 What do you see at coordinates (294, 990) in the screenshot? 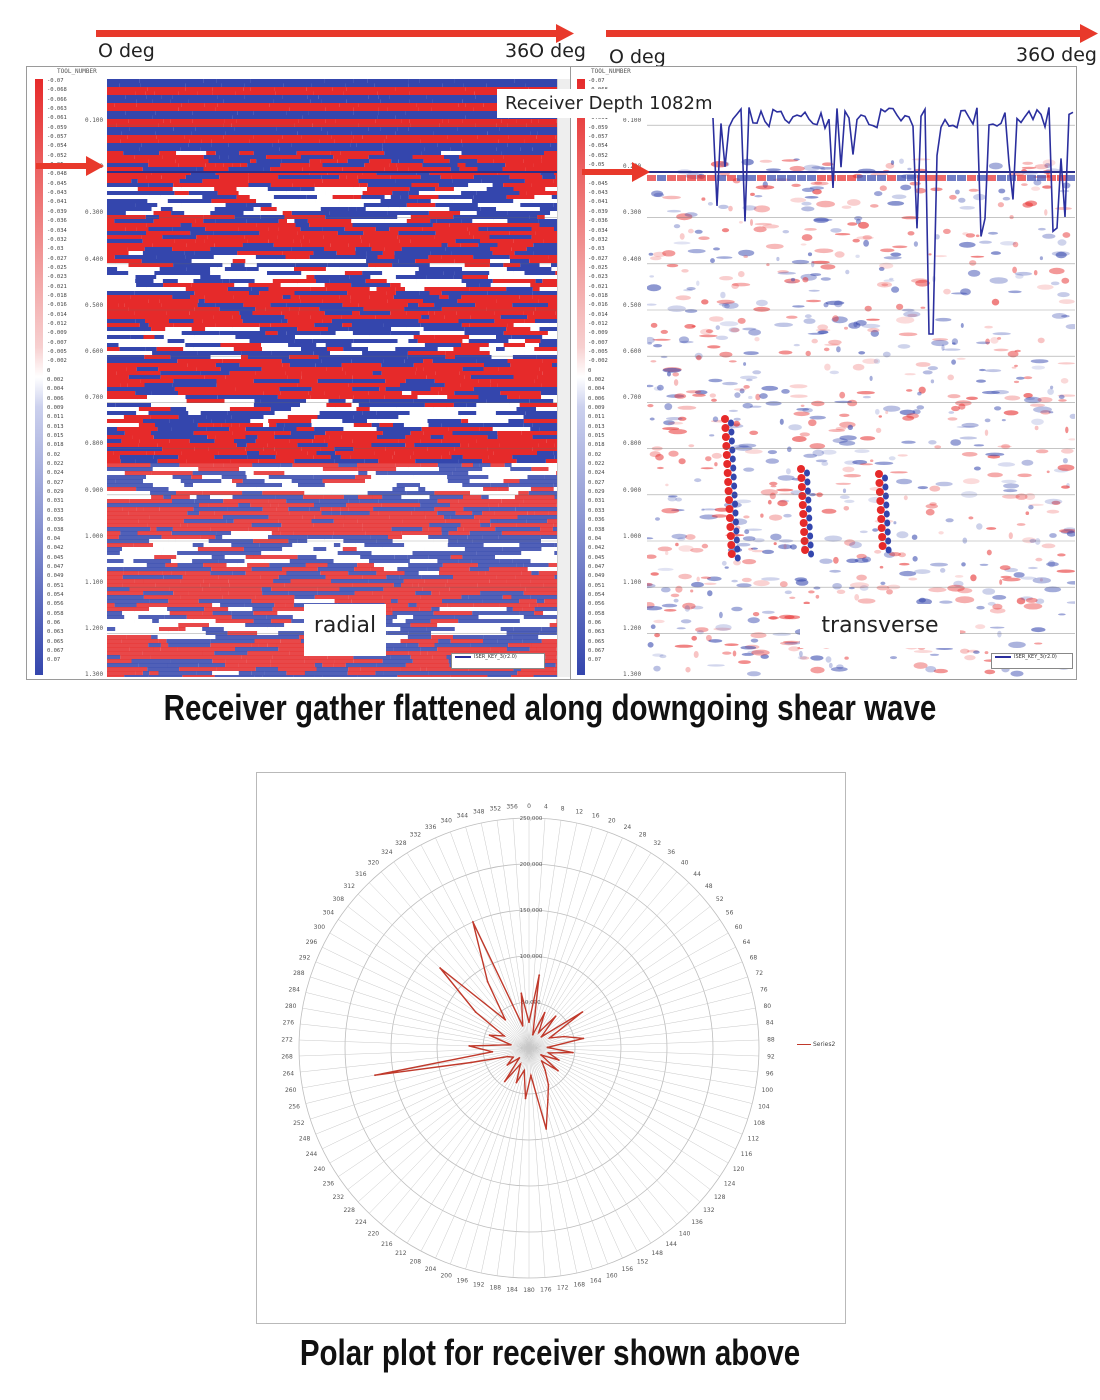
I see `polar-angle-label: 284` at bounding box center [294, 990].